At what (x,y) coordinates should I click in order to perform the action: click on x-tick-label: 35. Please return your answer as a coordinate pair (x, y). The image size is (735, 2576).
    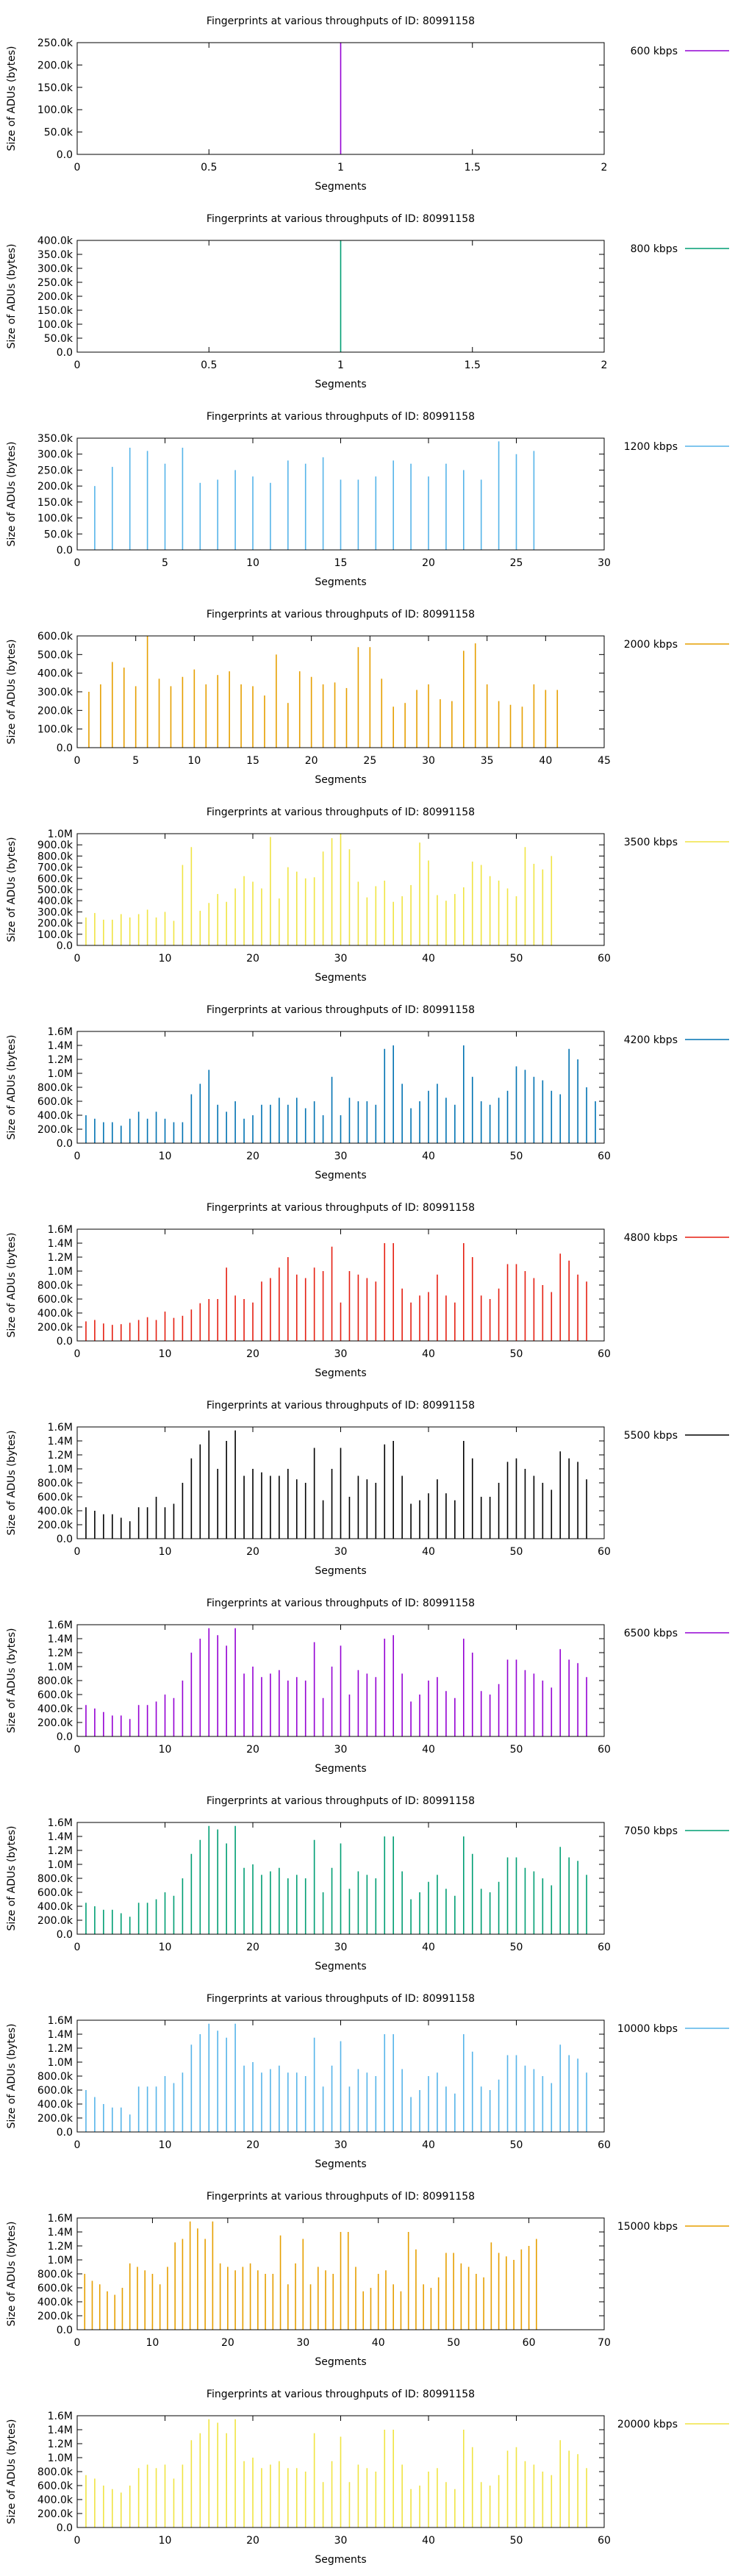
    Looking at the image, I should click on (487, 761).